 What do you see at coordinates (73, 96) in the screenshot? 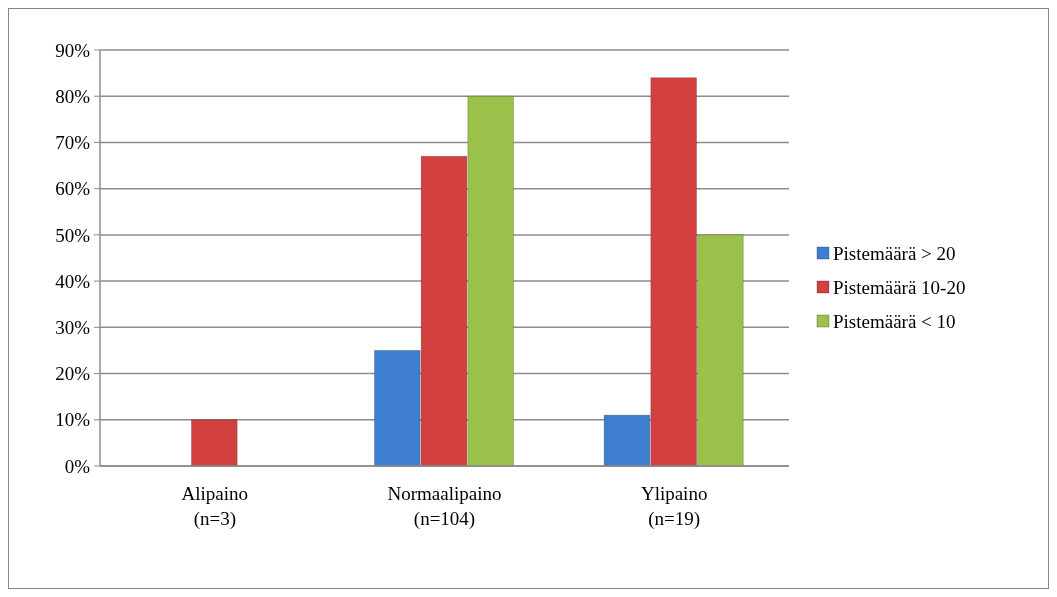
I see `y-tick-label: 80%` at bounding box center [73, 96].